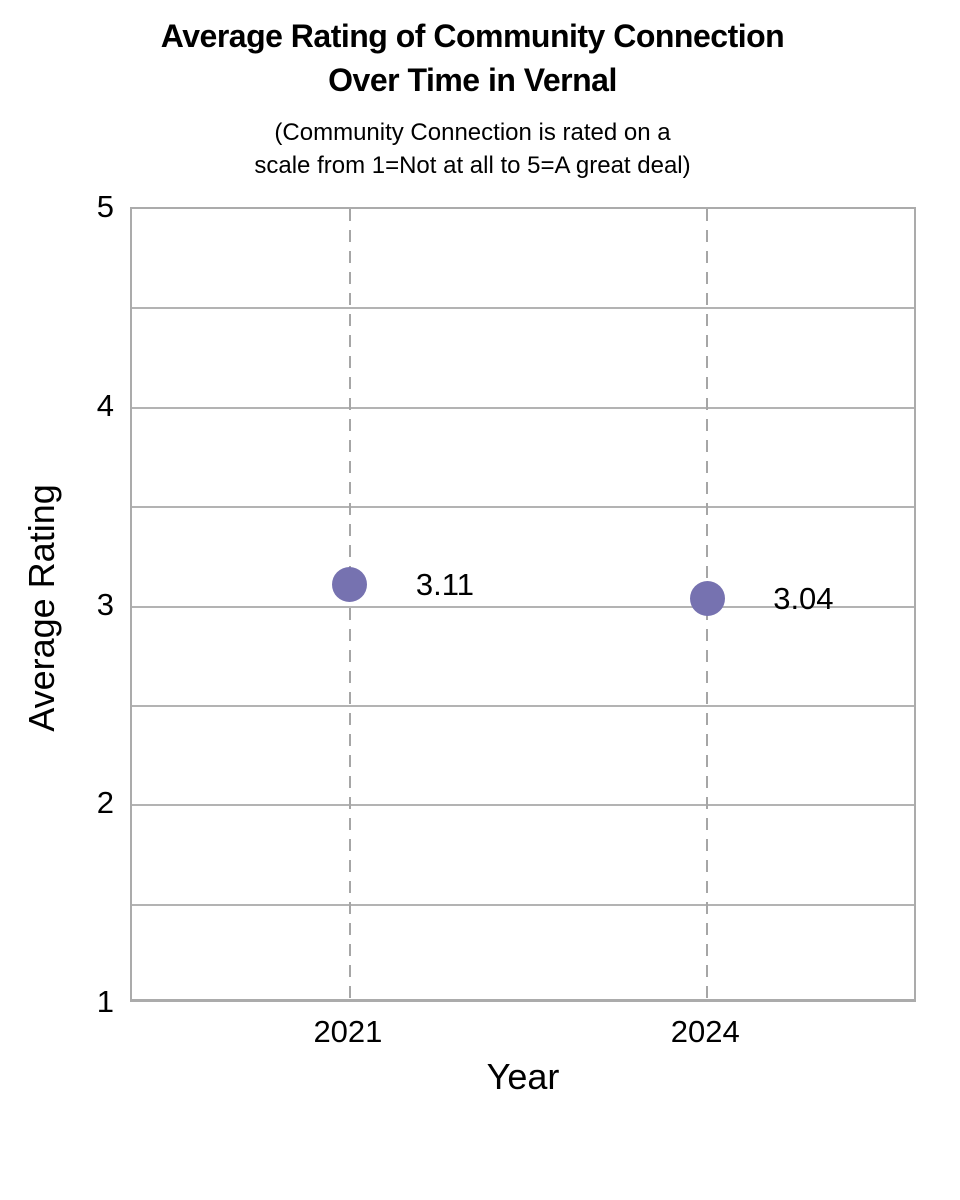 The image size is (960, 1200). Describe the element at coordinates (105, 206) in the screenshot. I see `y-tick-label: 5` at that location.